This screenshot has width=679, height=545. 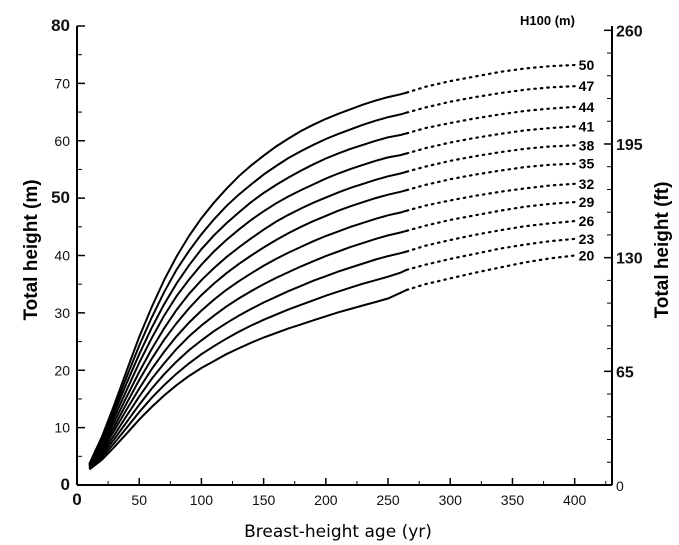 I want to click on y-tick-label: 30, so click(x=62, y=313).